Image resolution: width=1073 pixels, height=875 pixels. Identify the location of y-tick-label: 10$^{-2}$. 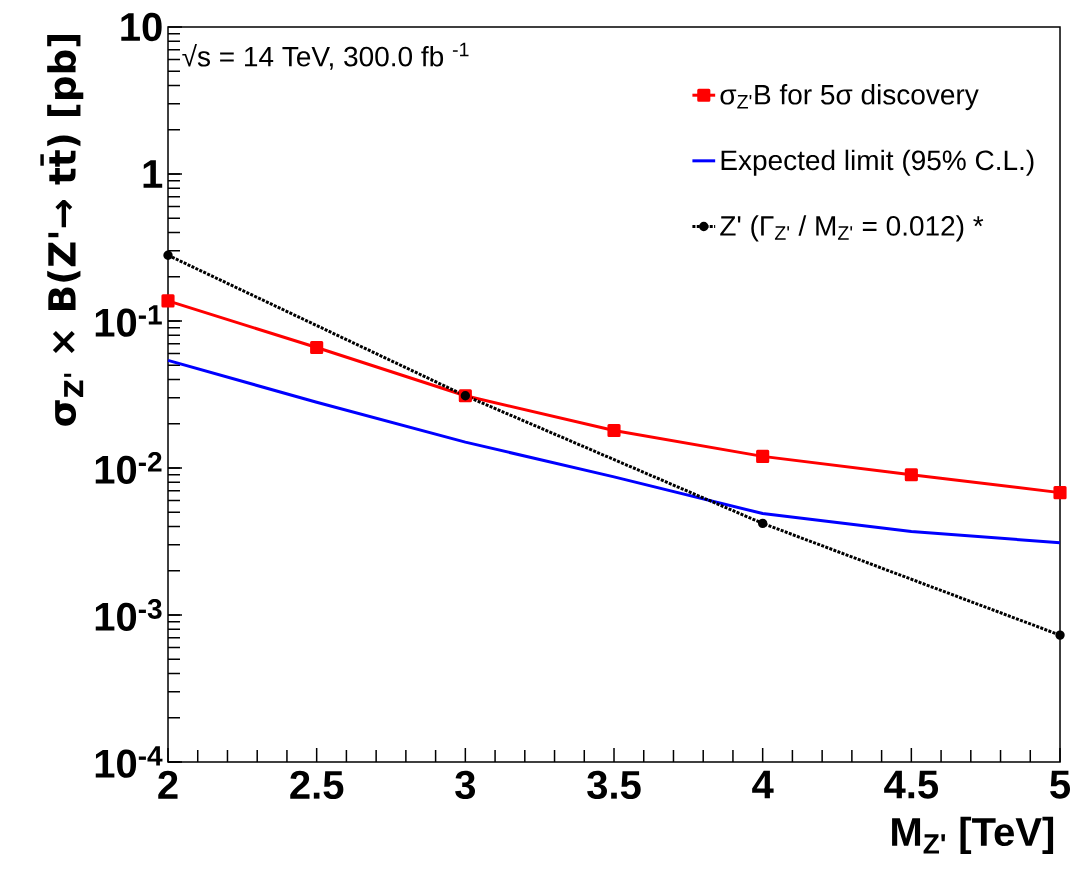
(128, 468).